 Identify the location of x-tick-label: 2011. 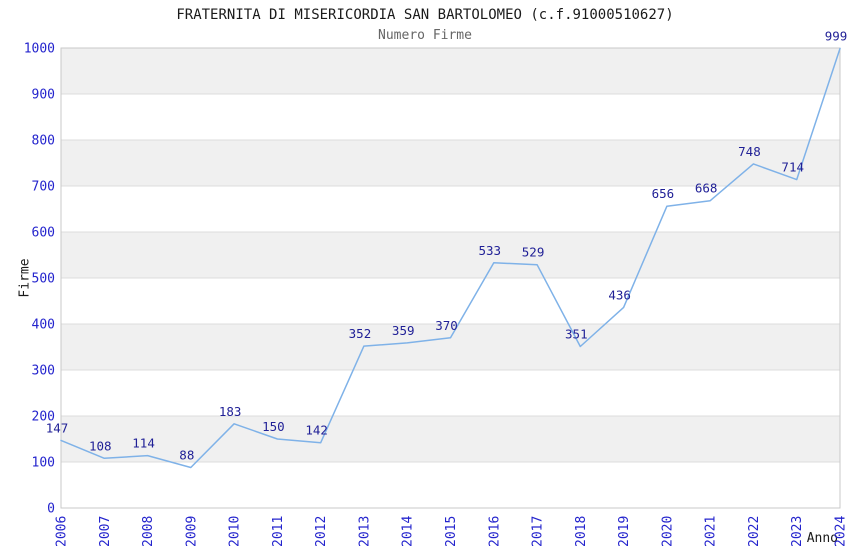
(278, 531).